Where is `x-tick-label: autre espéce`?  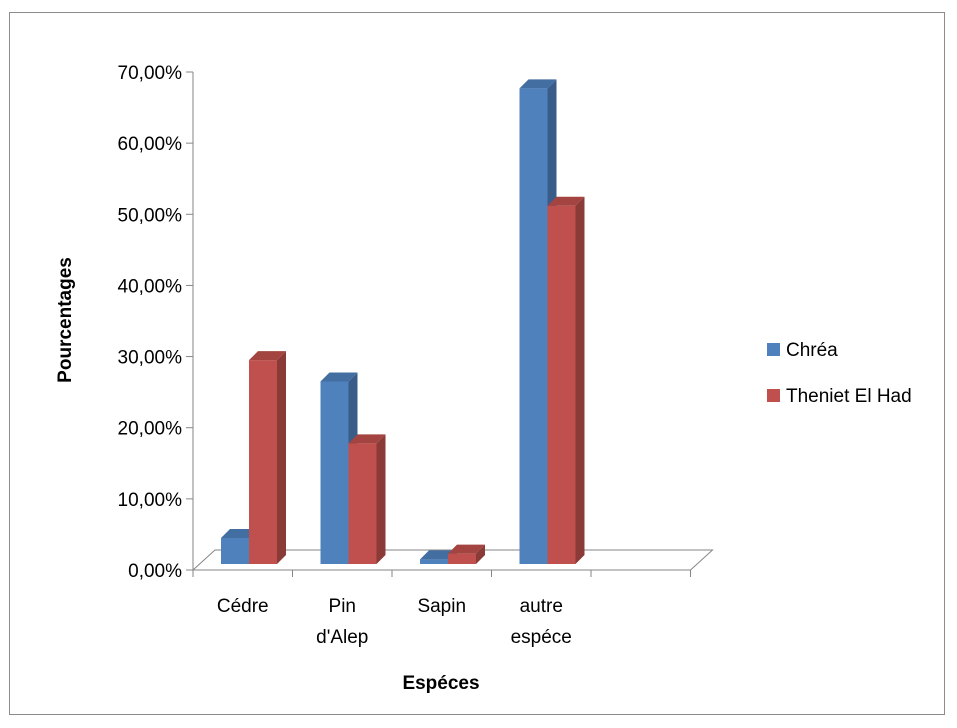 x-tick-label: autre espéce is located at coordinates (541, 622).